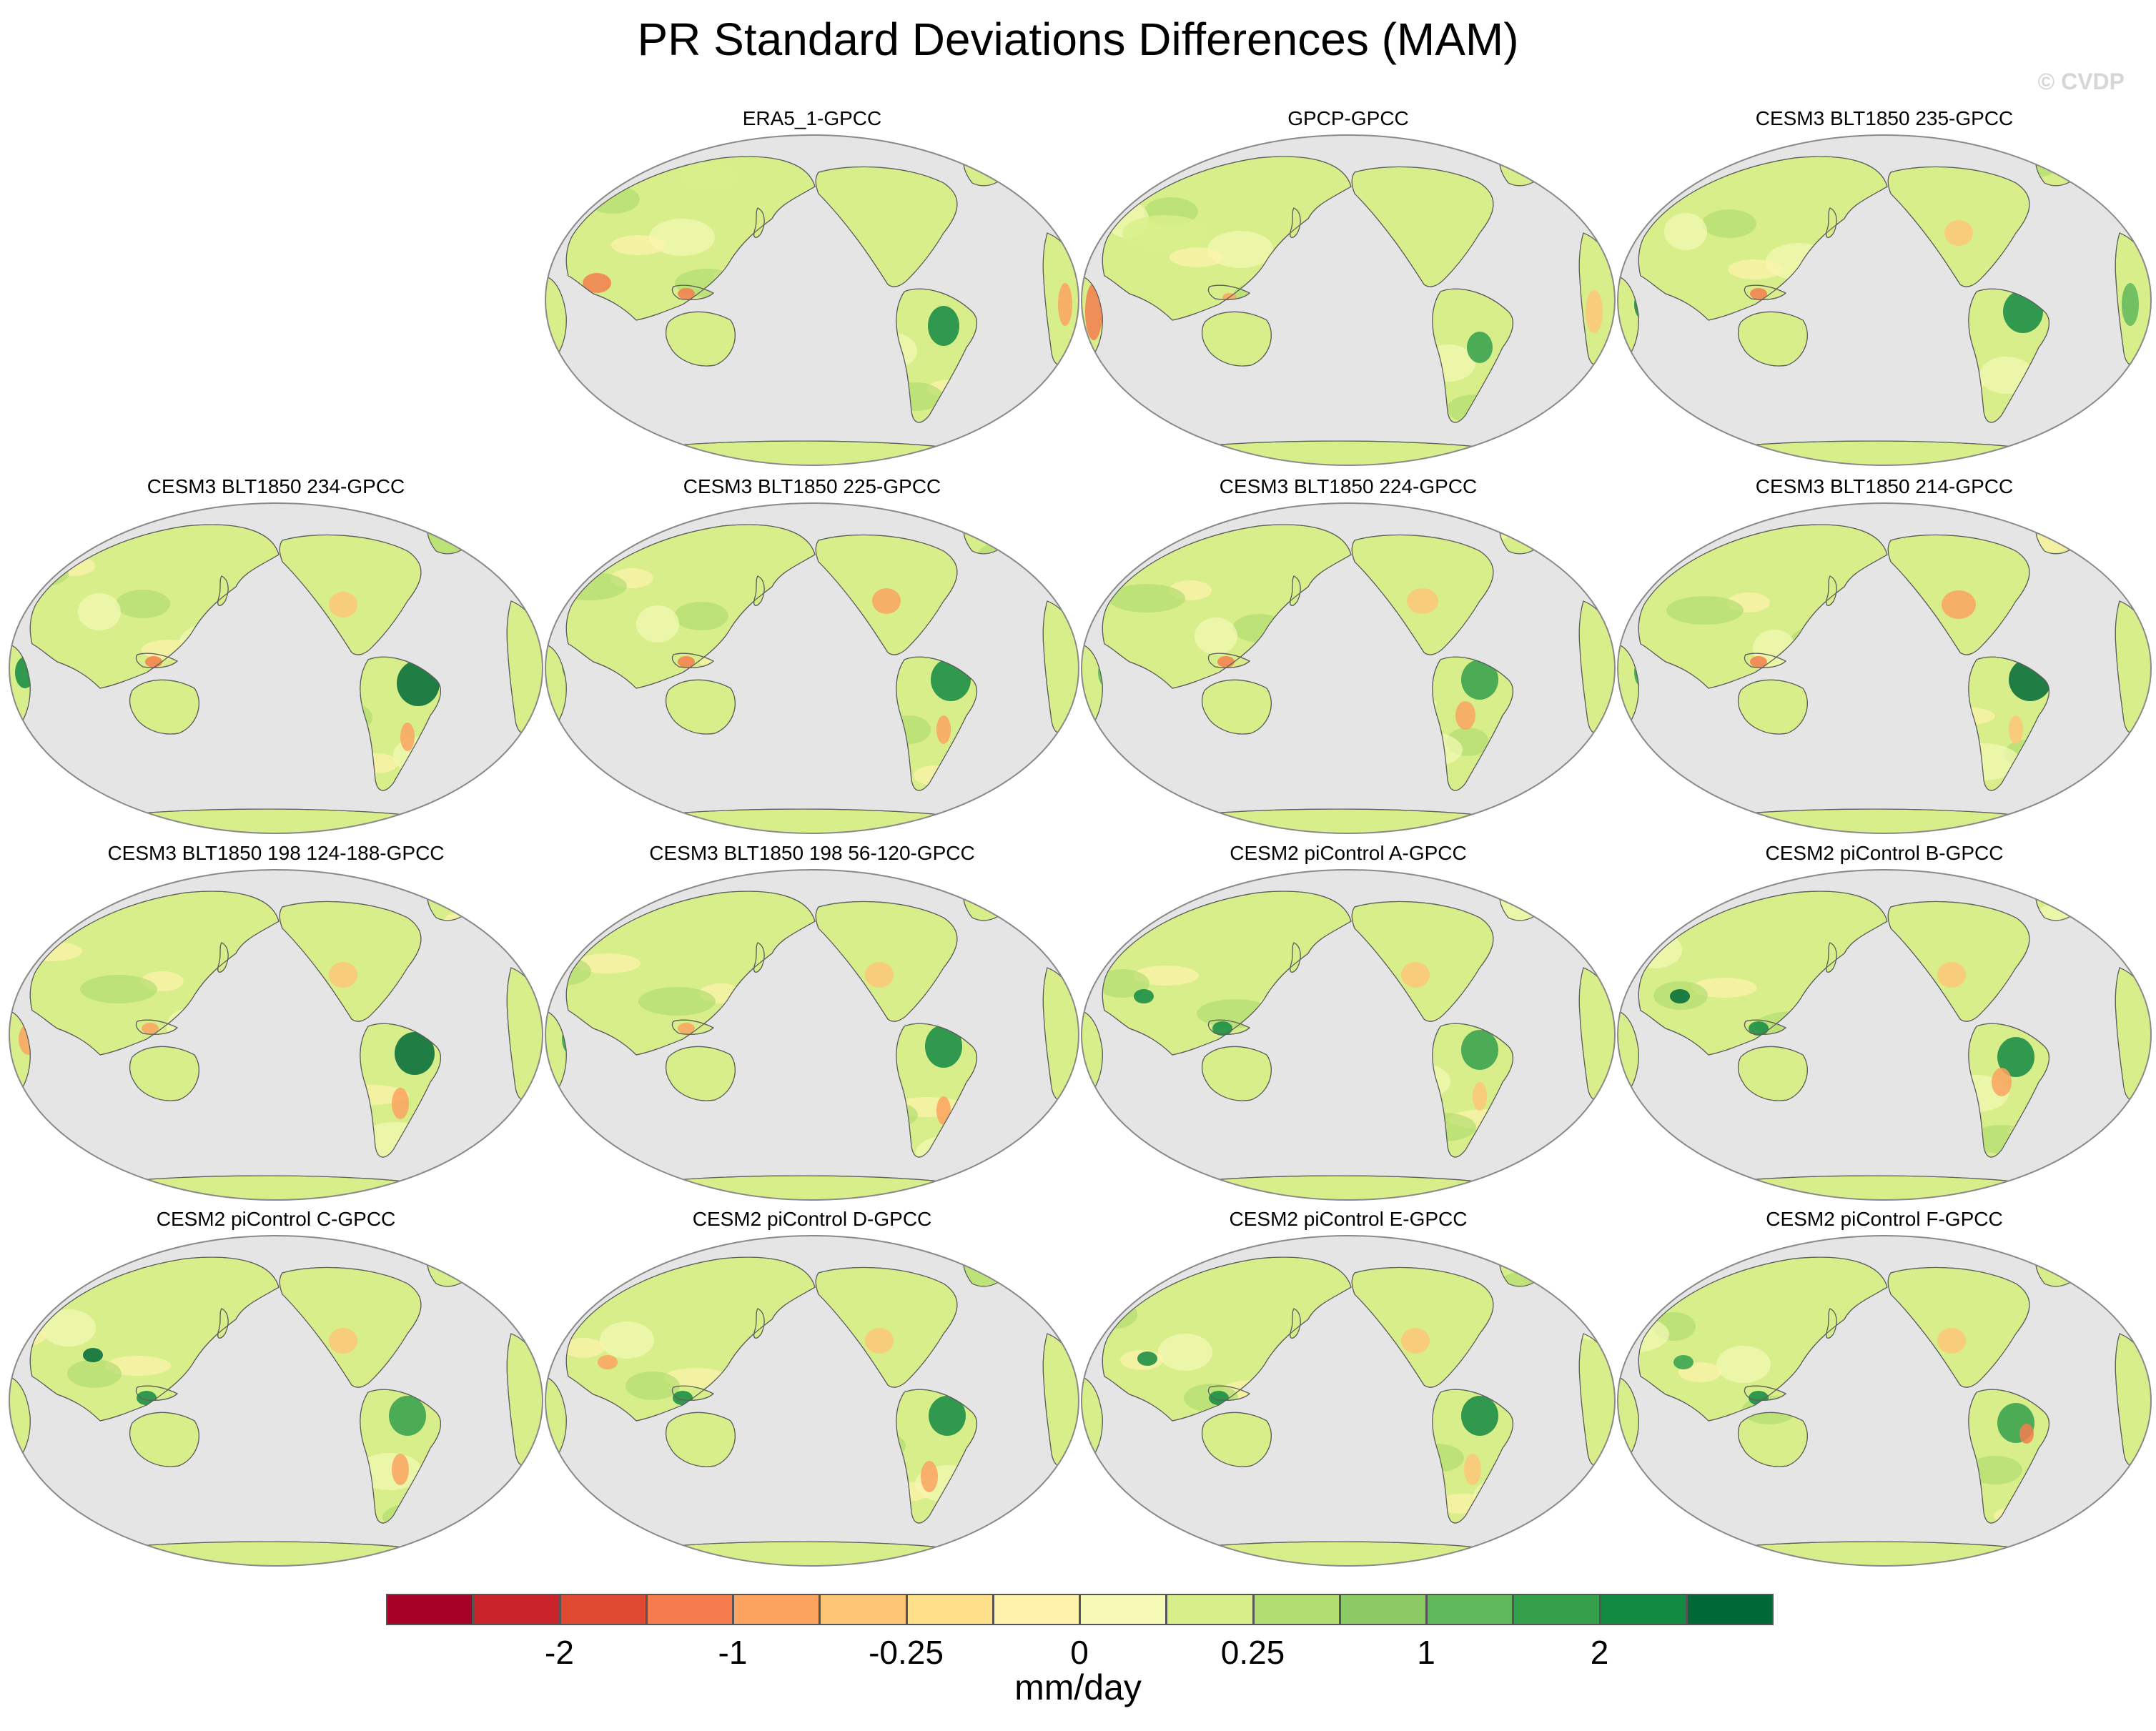 This screenshot has width=2156, height=1731. I want to click on map-panel: CESM2 piControl A-GPCC, so click(1348, 1022).